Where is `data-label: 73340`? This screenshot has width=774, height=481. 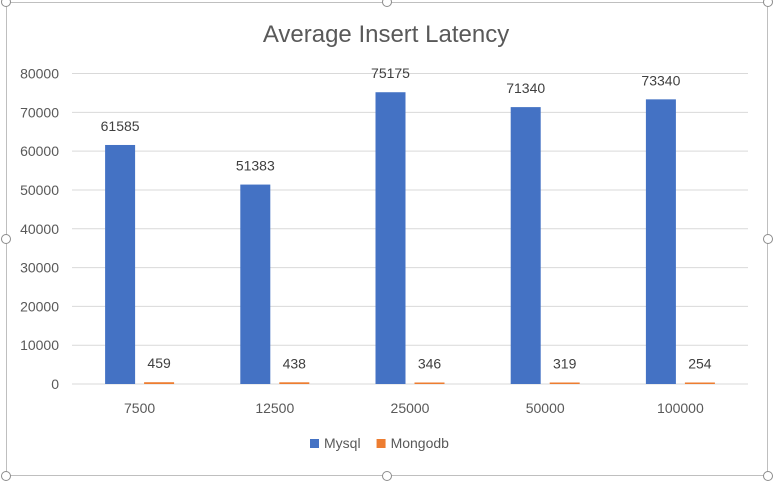
data-label: 73340 is located at coordinates (660, 80).